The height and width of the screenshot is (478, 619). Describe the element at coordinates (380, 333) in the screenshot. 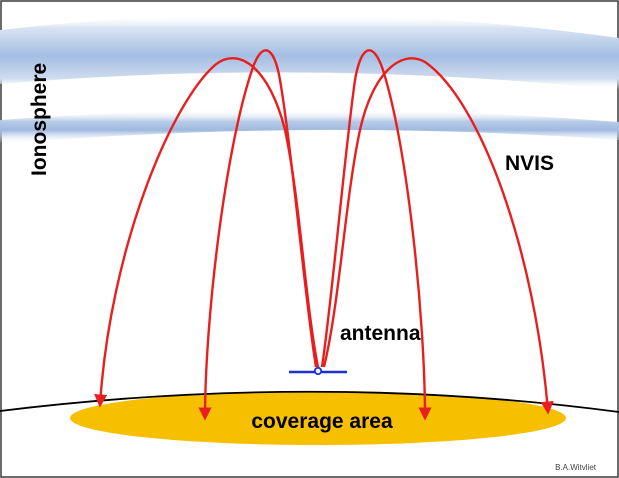

I see `antenna-label: antenna` at that location.